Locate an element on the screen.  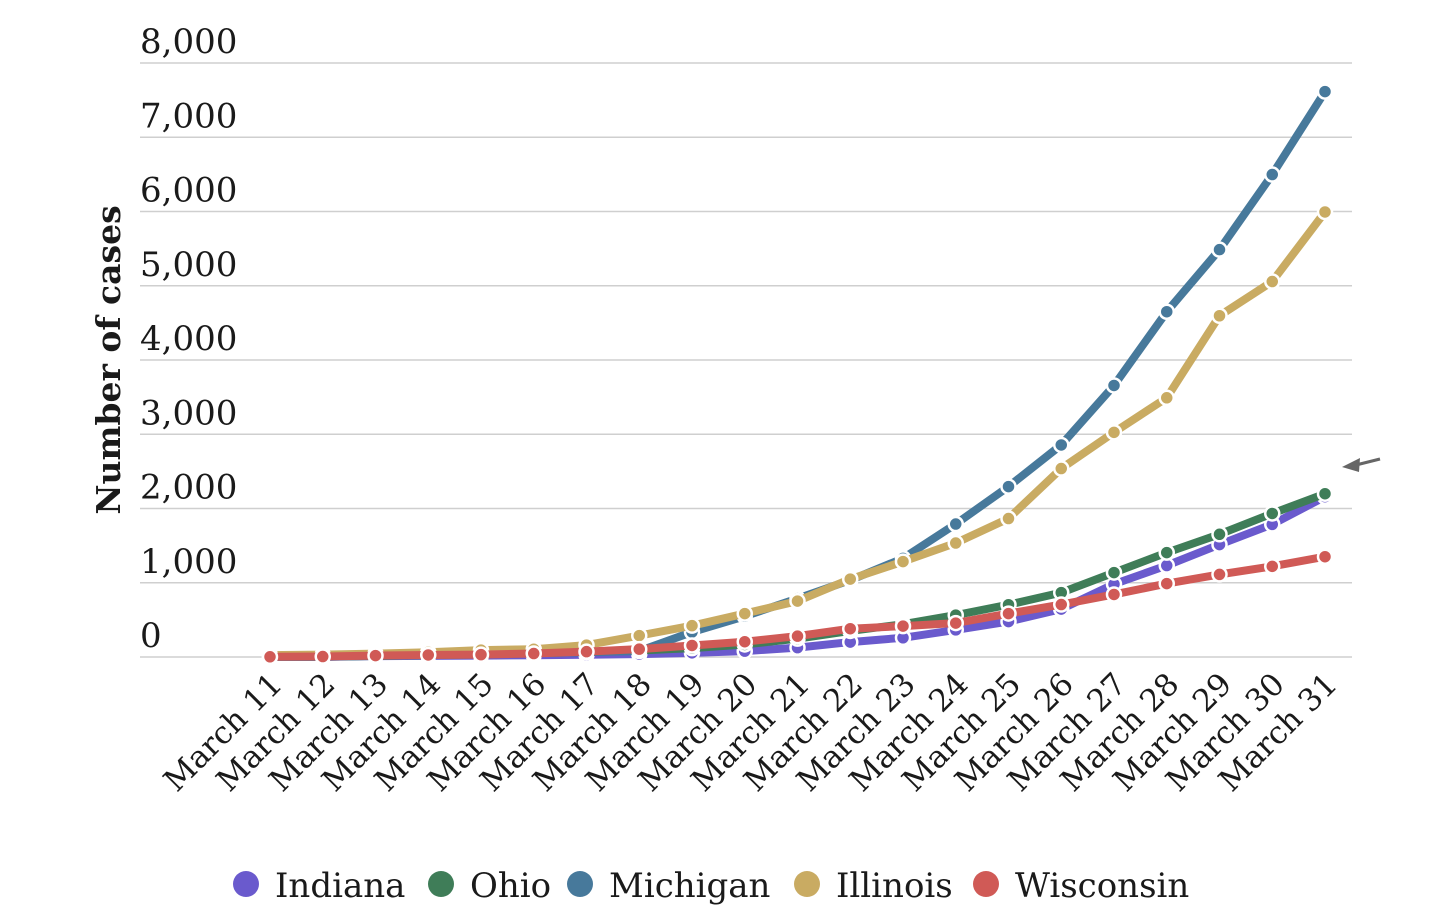
legend-item-michigan: Michigan is located at coordinates (668, 886).